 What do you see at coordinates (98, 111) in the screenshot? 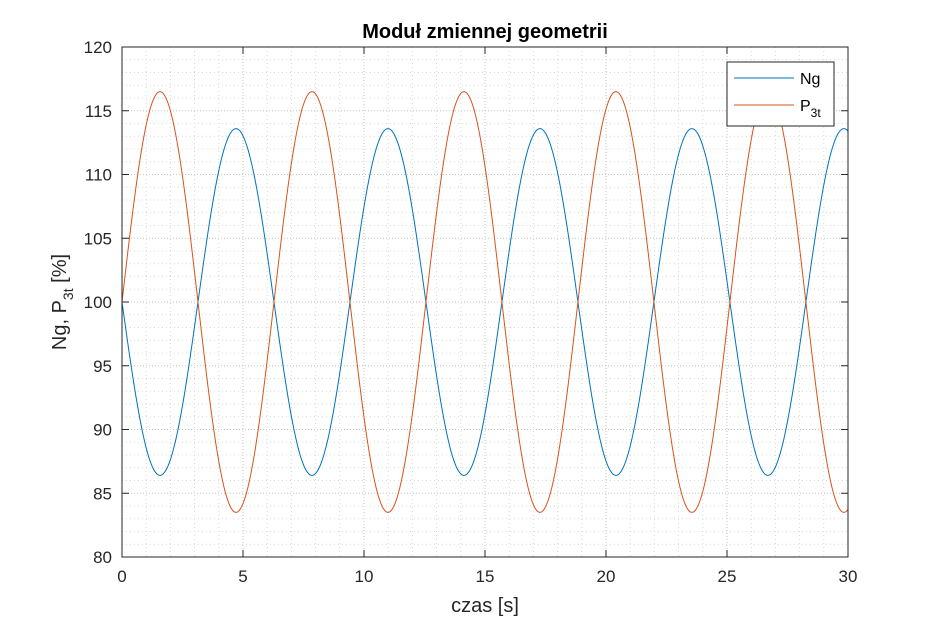
I see `y-tick-label: 115` at bounding box center [98, 111].